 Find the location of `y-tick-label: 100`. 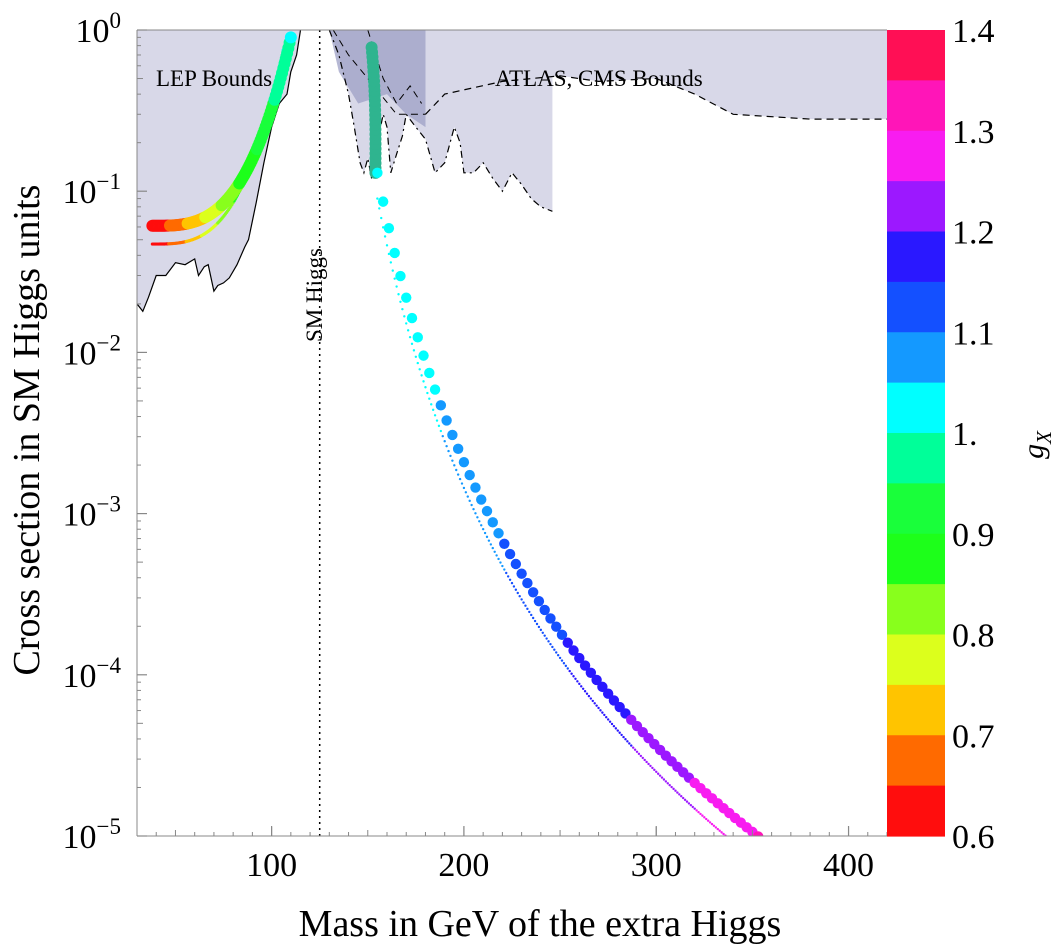

y-tick-label: 100 is located at coordinates (99, 29).